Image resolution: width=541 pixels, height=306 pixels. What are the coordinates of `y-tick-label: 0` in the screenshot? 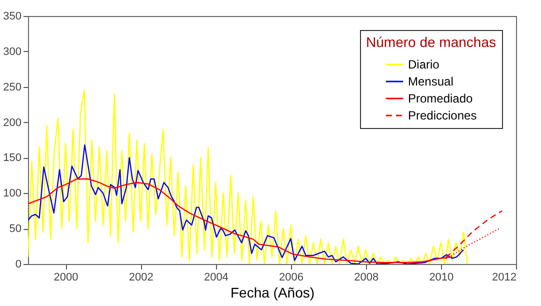 It's located at (18, 264).